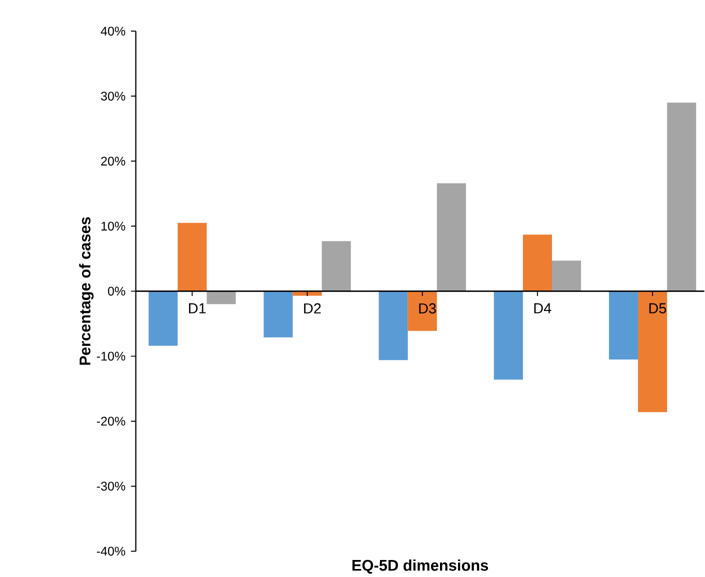 The image size is (705, 577). I want to click on x-tick-label: D4, so click(543, 308).